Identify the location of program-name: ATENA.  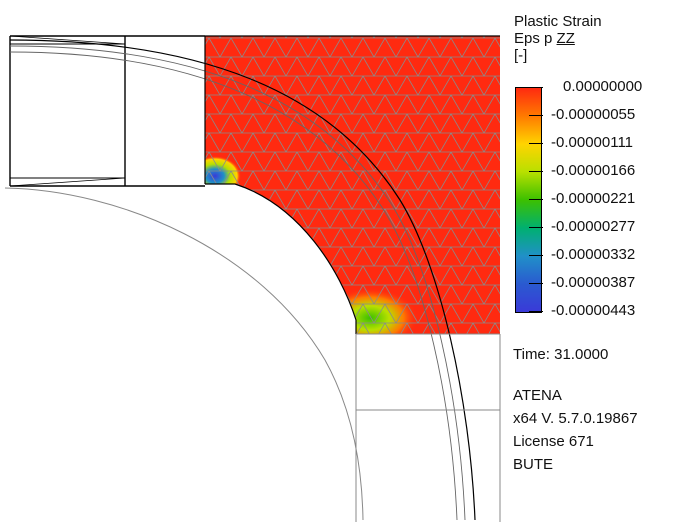
(537, 395).